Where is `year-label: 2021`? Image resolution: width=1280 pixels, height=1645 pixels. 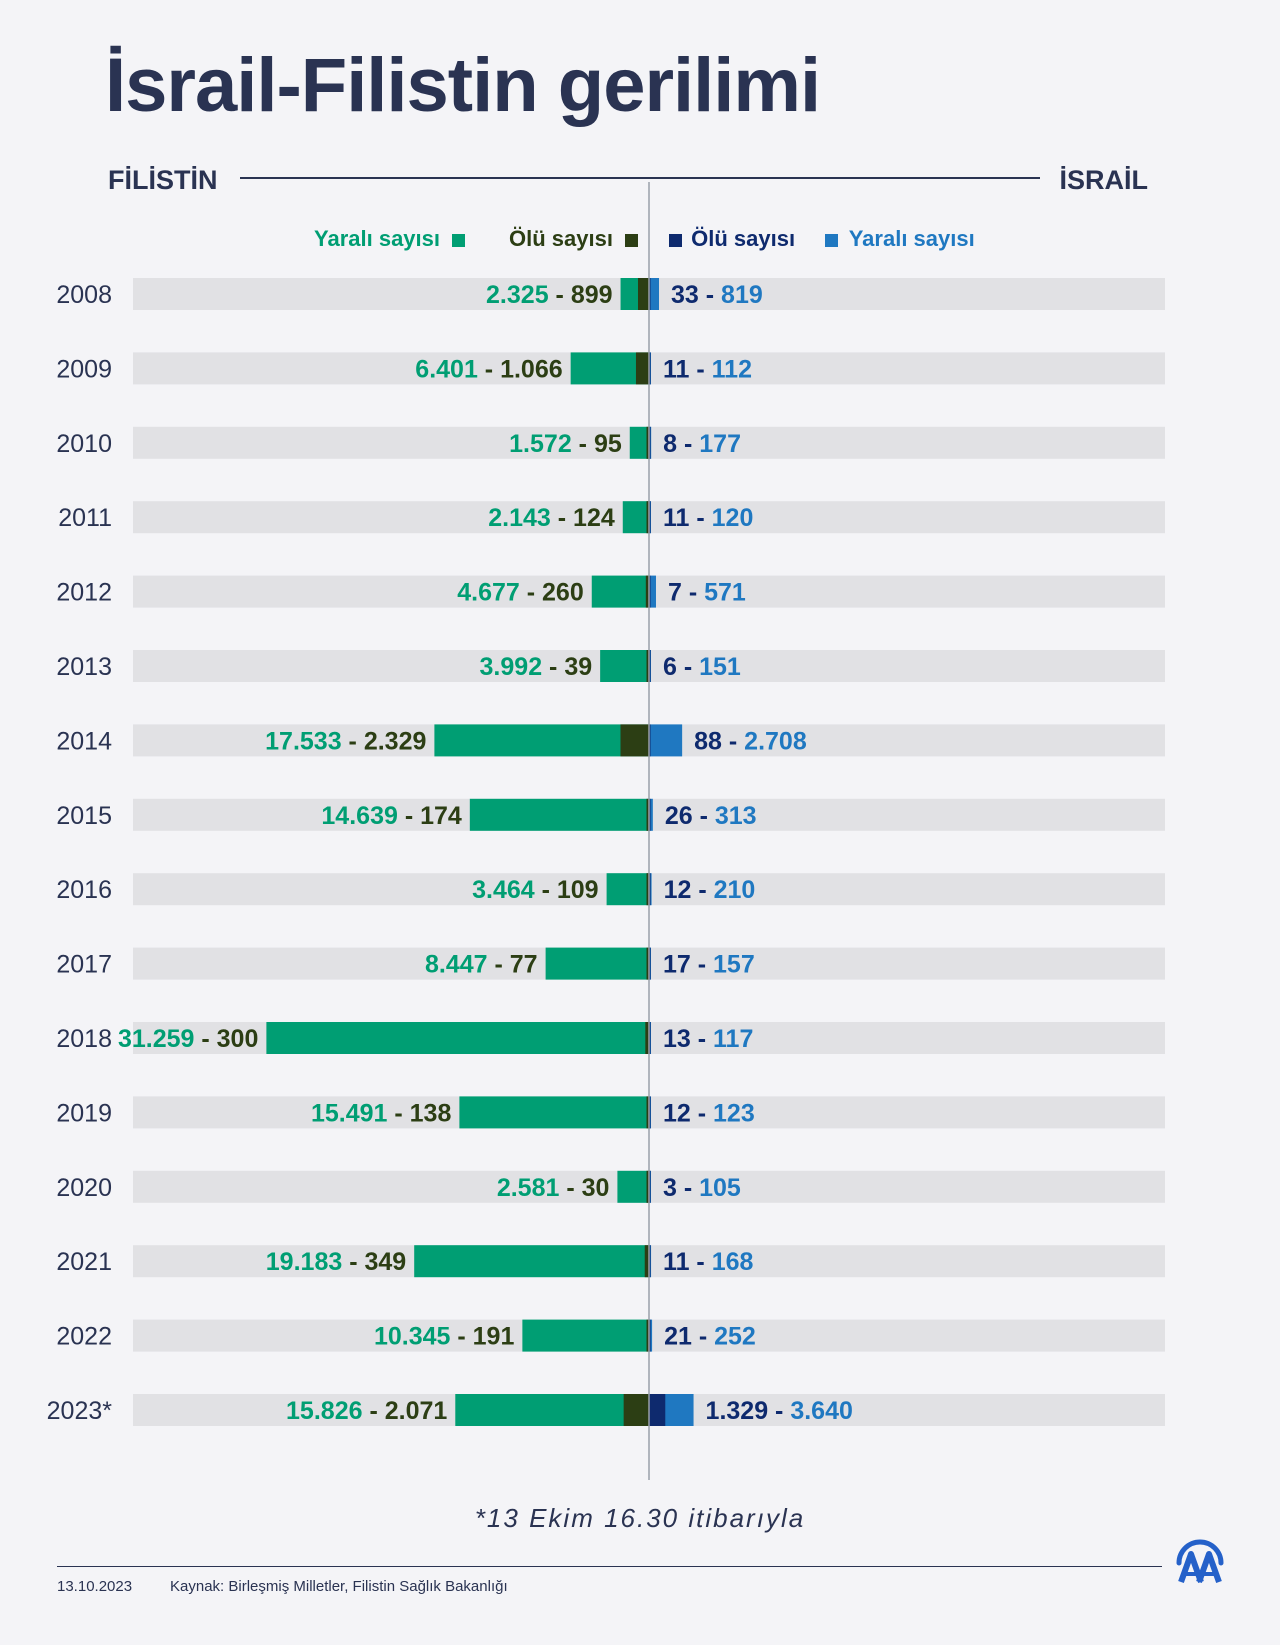
year-label: 2021 is located at coordinates (84, 1262).